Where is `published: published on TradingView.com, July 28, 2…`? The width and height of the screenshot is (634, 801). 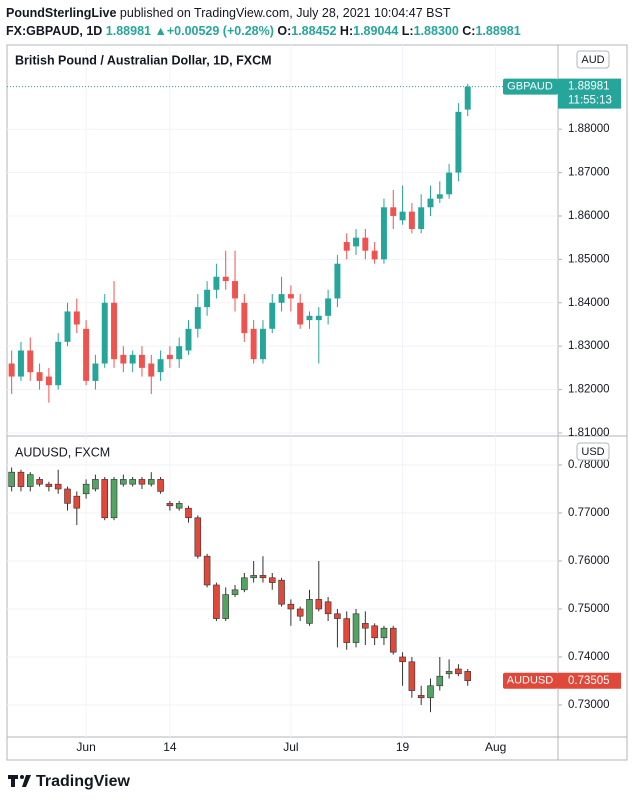 published: published on TradingView.com, July 28, 2… is located at coordinates (285, 13).